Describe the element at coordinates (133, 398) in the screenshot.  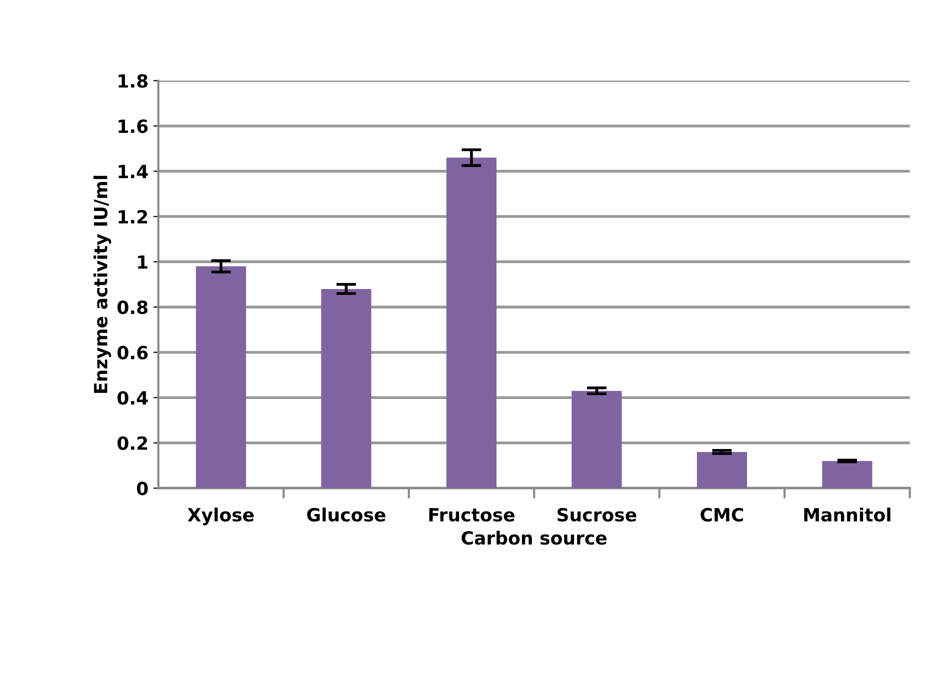
I see `y-tick-label: 0.4` at that location.